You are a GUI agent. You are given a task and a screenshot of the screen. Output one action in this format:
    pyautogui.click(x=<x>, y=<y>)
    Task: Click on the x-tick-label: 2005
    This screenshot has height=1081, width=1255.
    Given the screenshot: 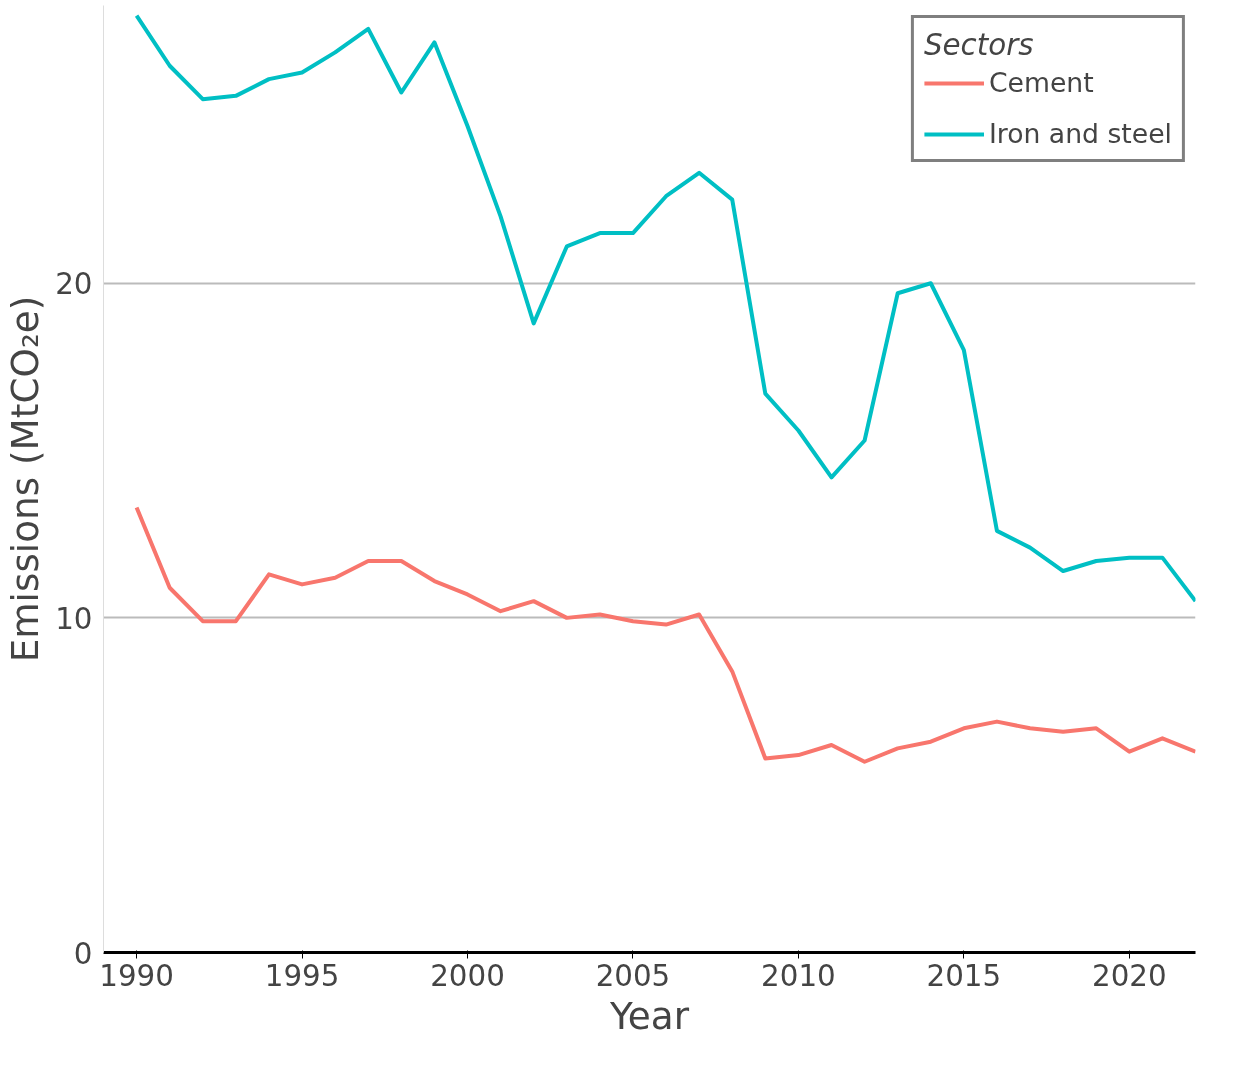 What is the action you would take?
    pyautogui.click(x=633, y=975)
    